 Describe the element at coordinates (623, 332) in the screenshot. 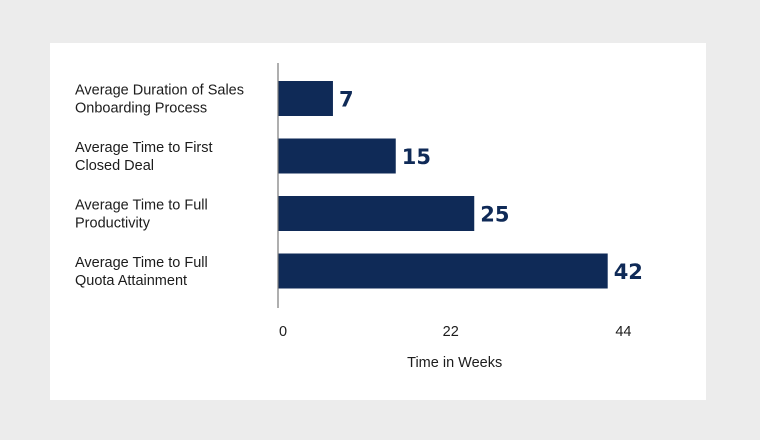

I see `x-tick-label: 44` at that location.